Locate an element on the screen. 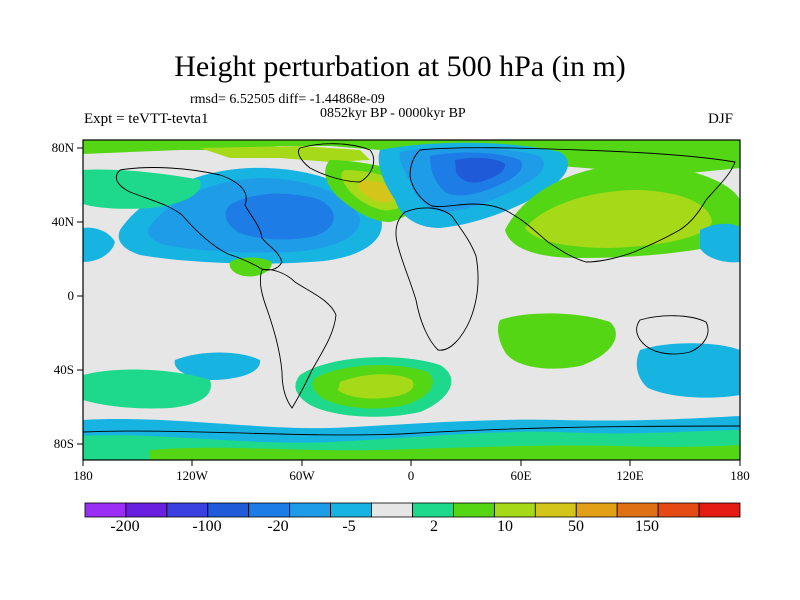 The width and height of the screenshot is (800, 600). north-america-trough-core is located at coordinates (279, 216).